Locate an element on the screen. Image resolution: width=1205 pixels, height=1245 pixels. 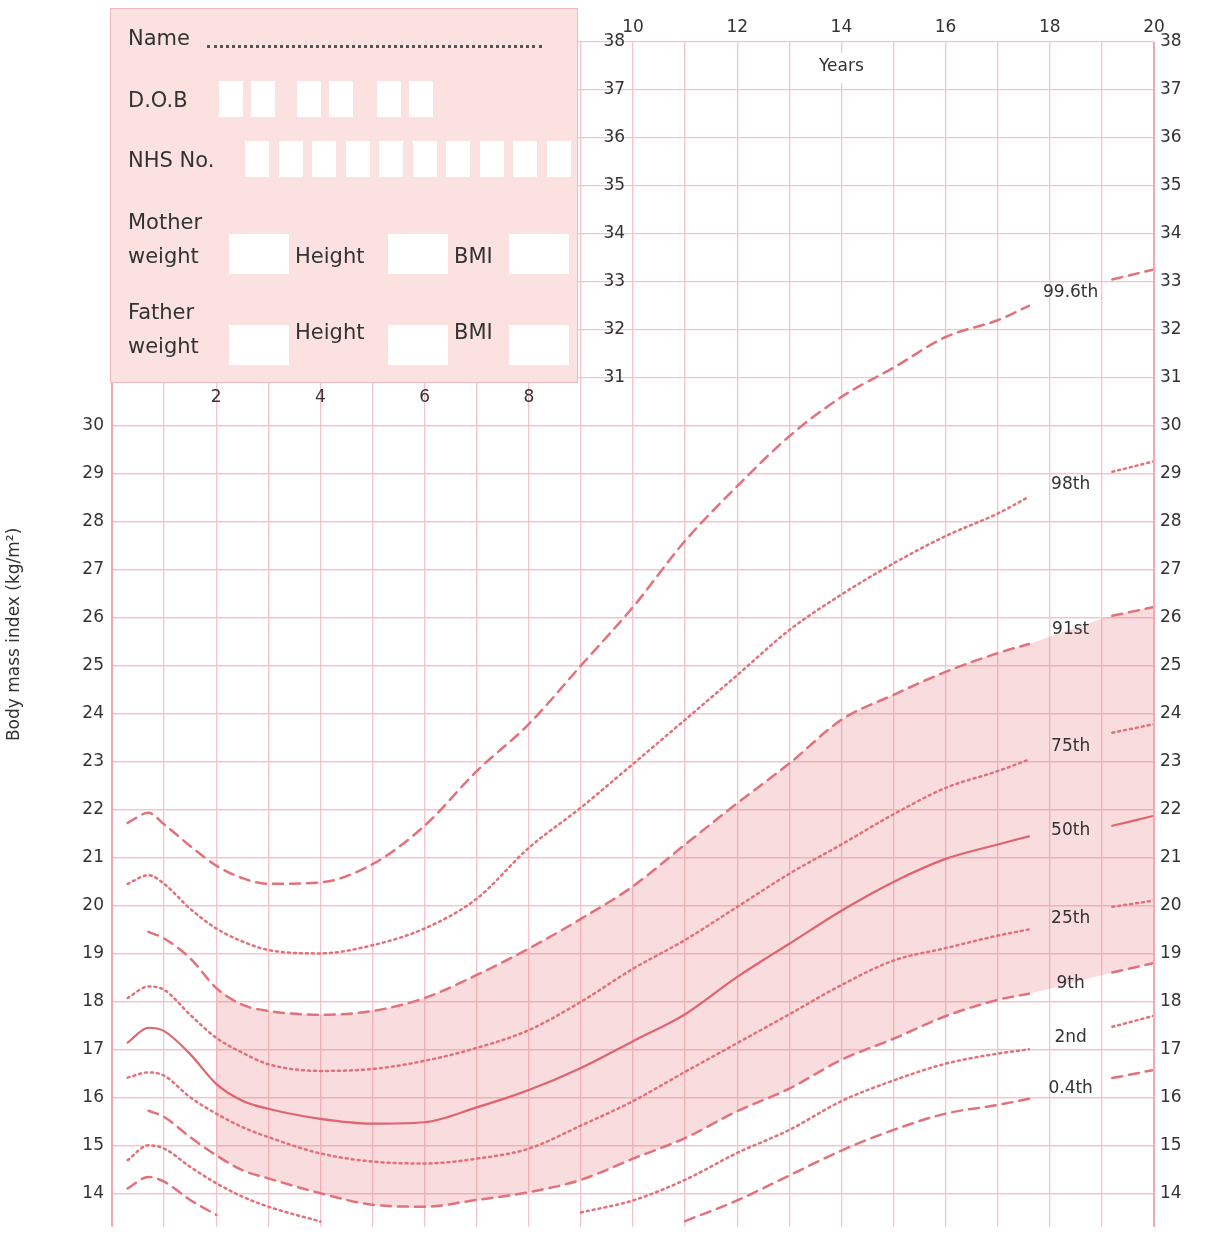
x-tick-label: 4 is located at coordinates (320, 396).